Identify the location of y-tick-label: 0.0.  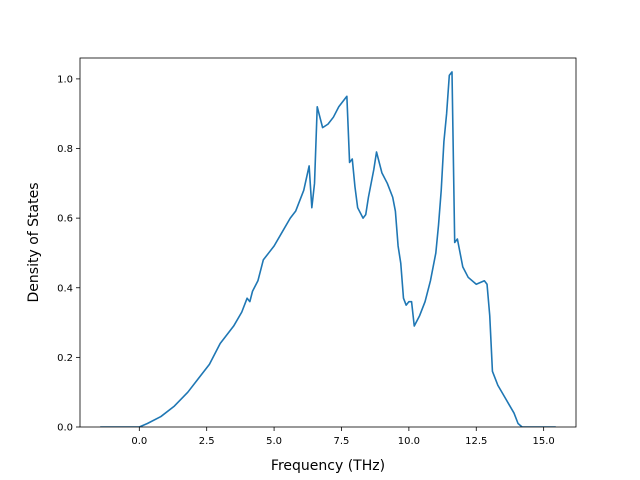
(65, 428).